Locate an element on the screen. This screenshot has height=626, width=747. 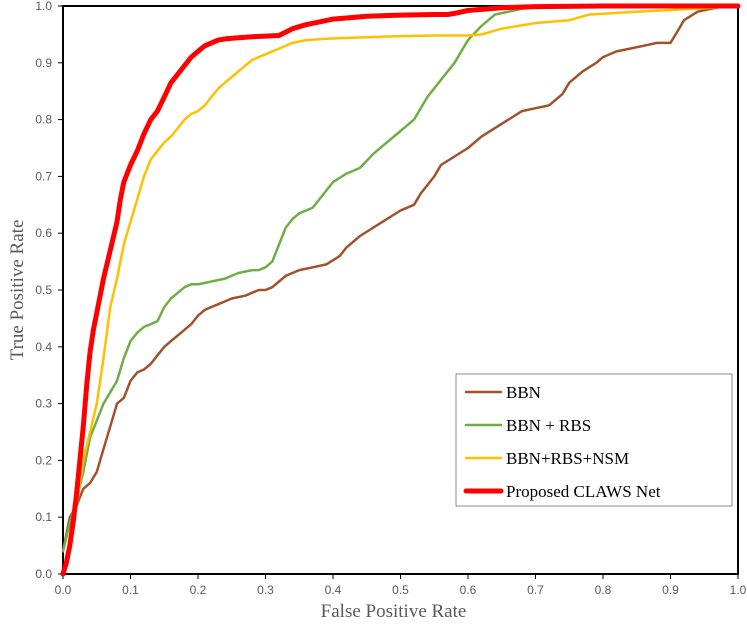
y-tick-label: 0.0 is located at coordinates (43, 574).